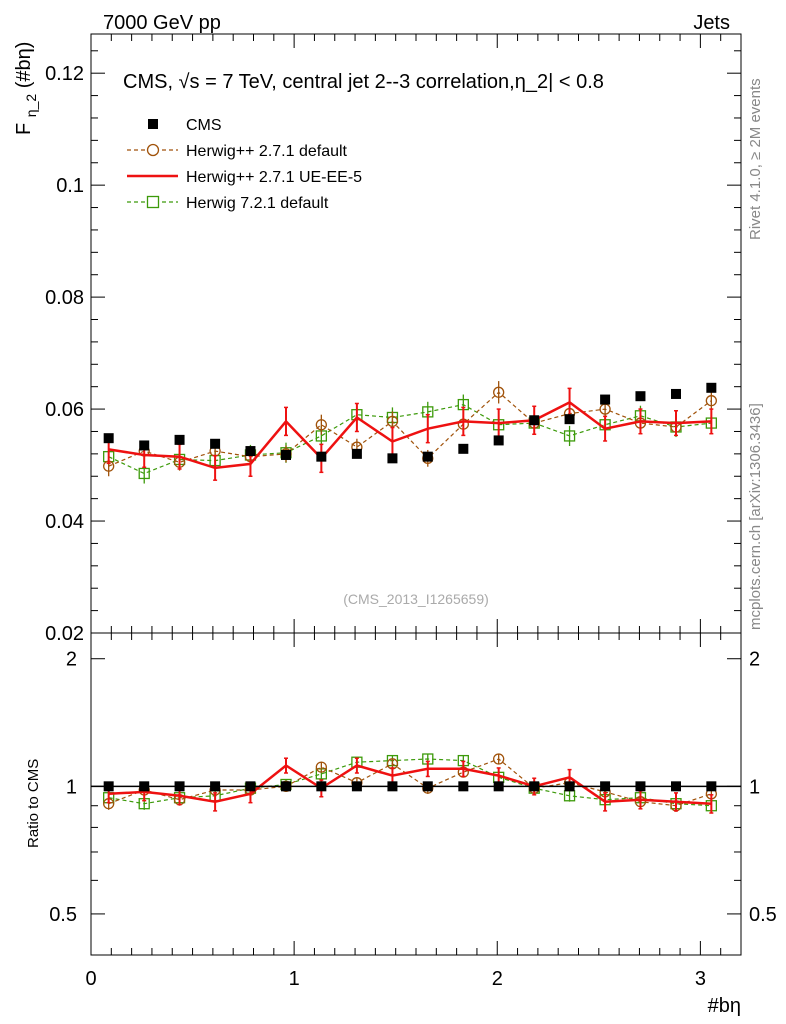 This screenshot has height=1024, width=786. I want to click on main-series, so click(410, 432).